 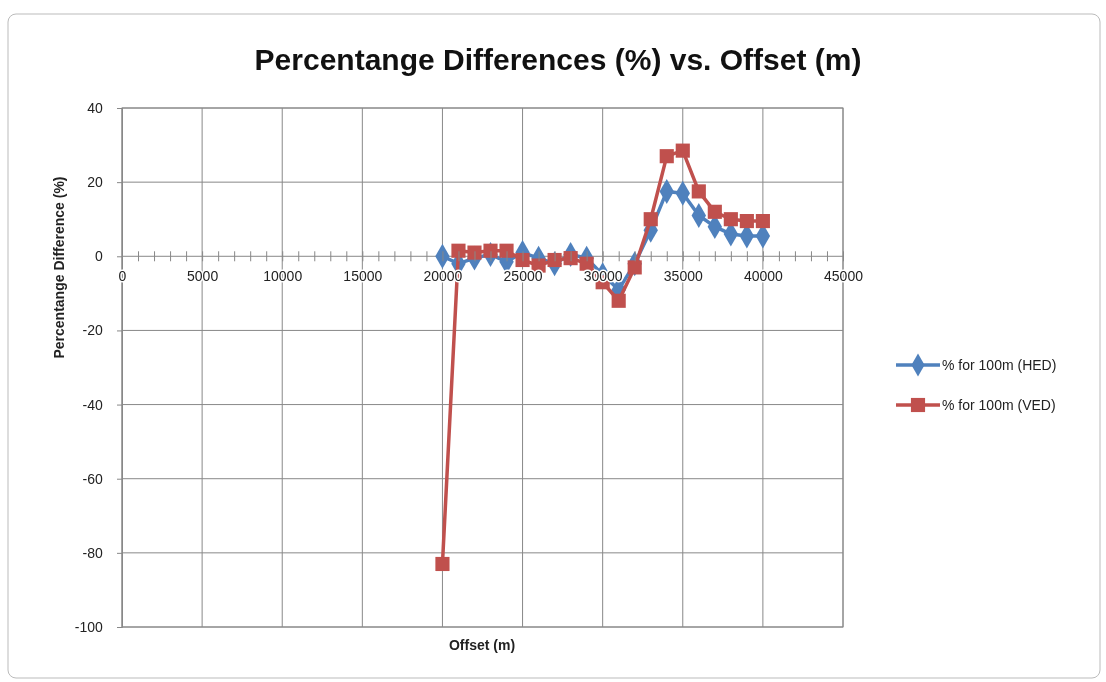 What do you see at coordinates (999, 405) in the screenshot?
I see `legend-label: % for 100m (VED)` at bounding box center [999, 405].